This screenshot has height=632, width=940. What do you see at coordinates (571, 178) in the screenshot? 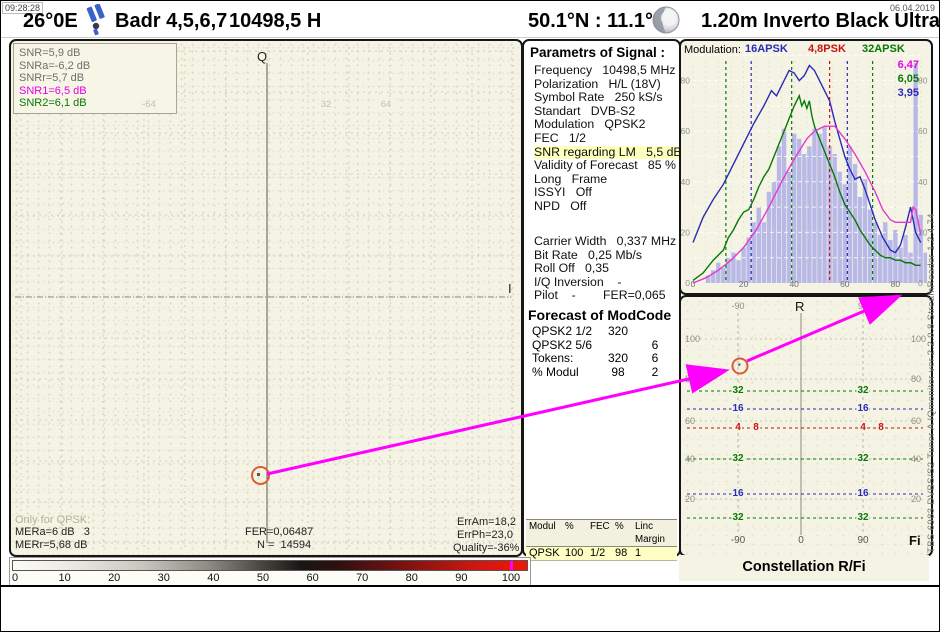
I see `signal-param-row: Long Frame` at bounding box center [571, 178].